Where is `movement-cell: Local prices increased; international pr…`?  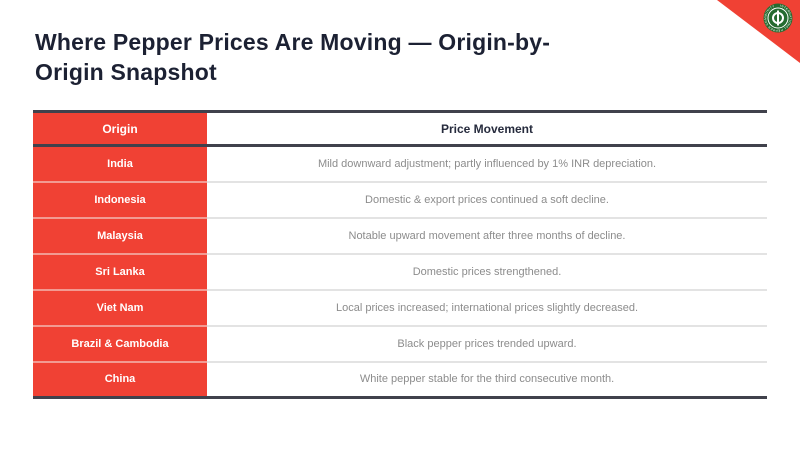
movement-cell: Local prices increased; international pr… is located at coordinates (487, 307).